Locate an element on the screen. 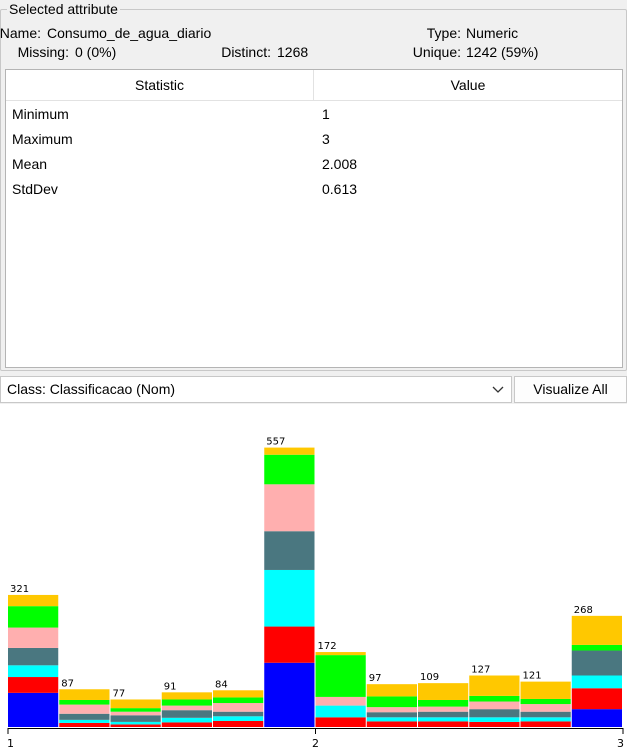 The height and width of the screenshot is (752, 627). statistic-cell: StdDev is located at coordinates (35, 189).